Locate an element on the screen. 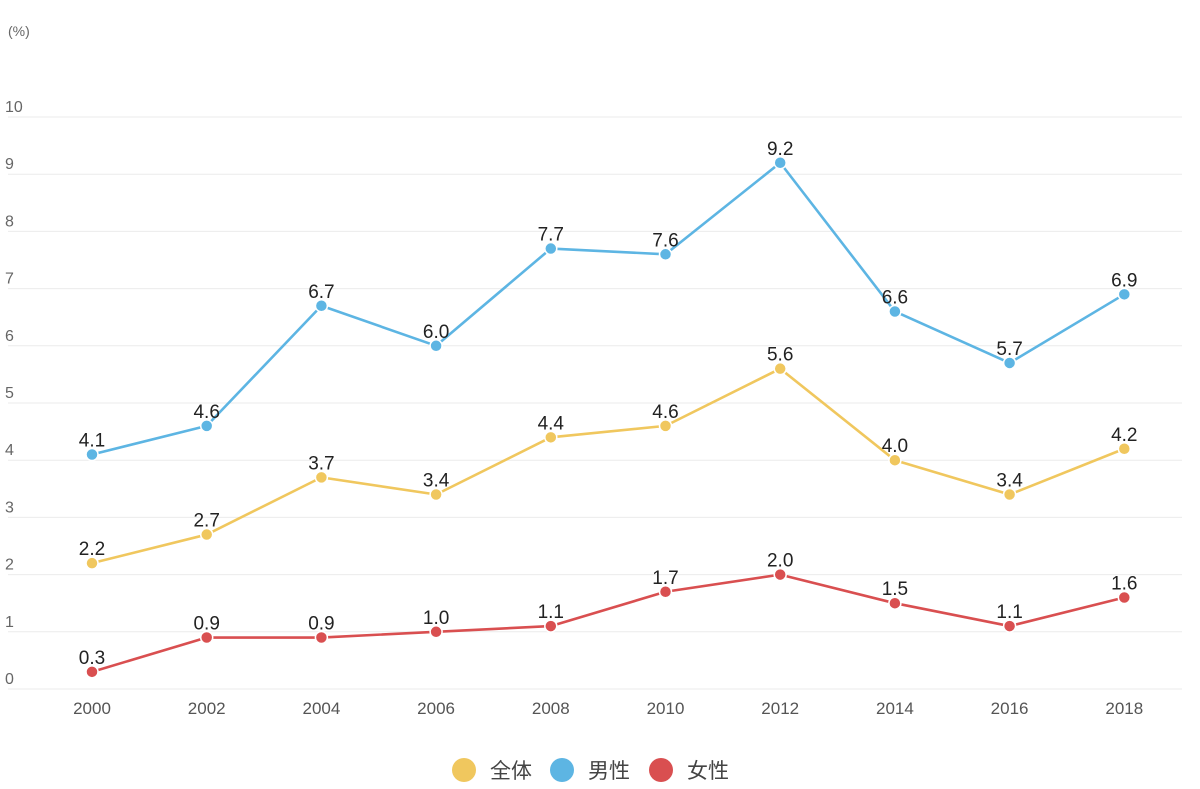 The image size is (1200, 789). data-label: 7.7 is located at coordinates (551, 235).